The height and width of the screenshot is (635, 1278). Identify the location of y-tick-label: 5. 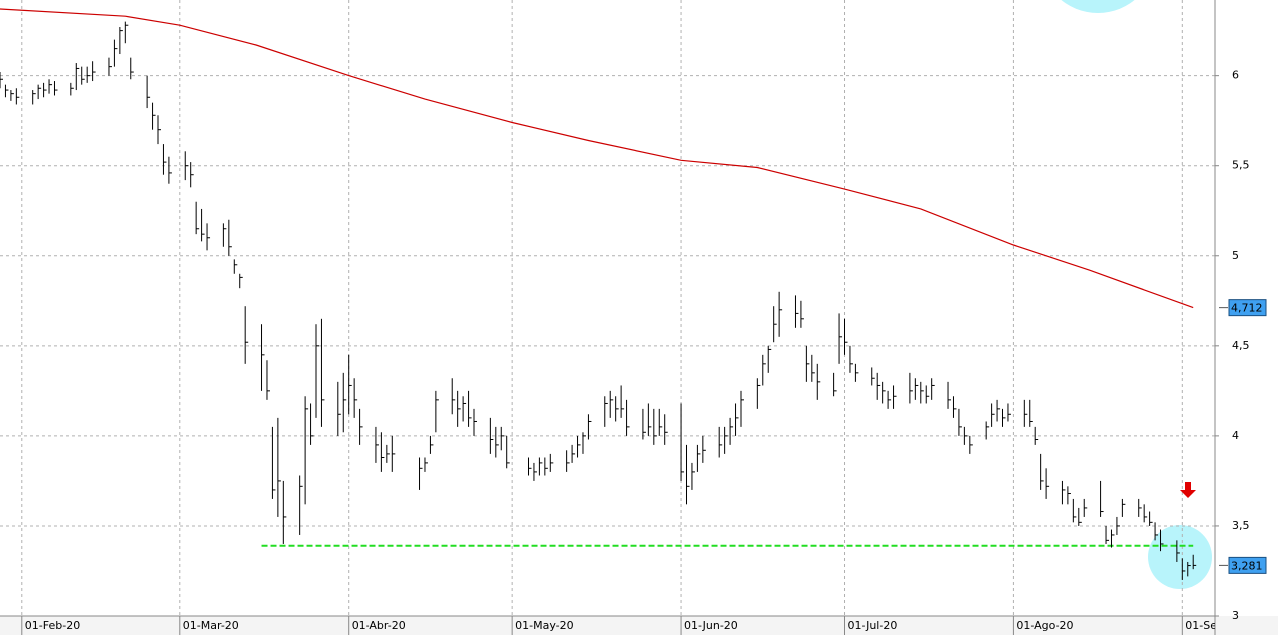
(1235, 255).